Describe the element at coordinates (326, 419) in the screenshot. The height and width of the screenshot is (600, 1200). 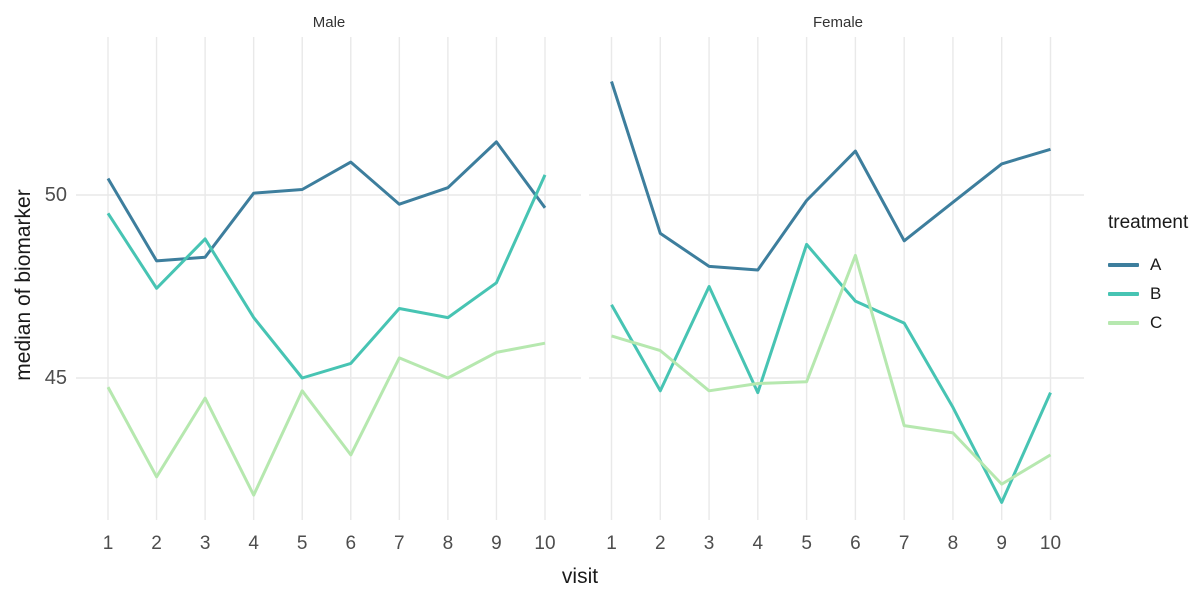
I see `series-line-male-c` at that location.